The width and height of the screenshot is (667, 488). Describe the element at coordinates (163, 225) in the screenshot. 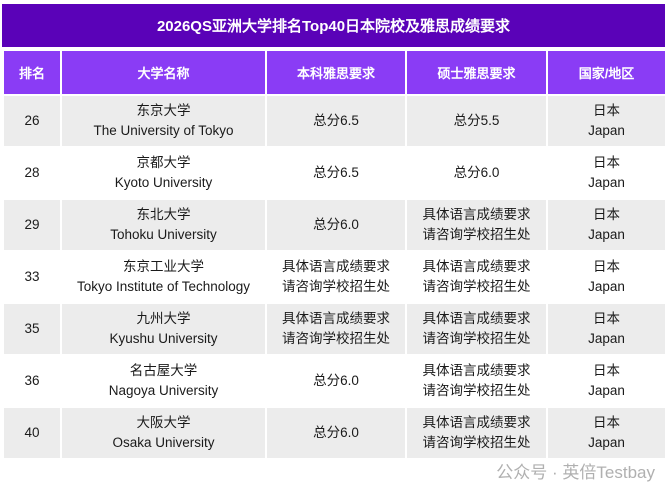

I see `university-cell: 东北大学 Tohoku University` at that location.